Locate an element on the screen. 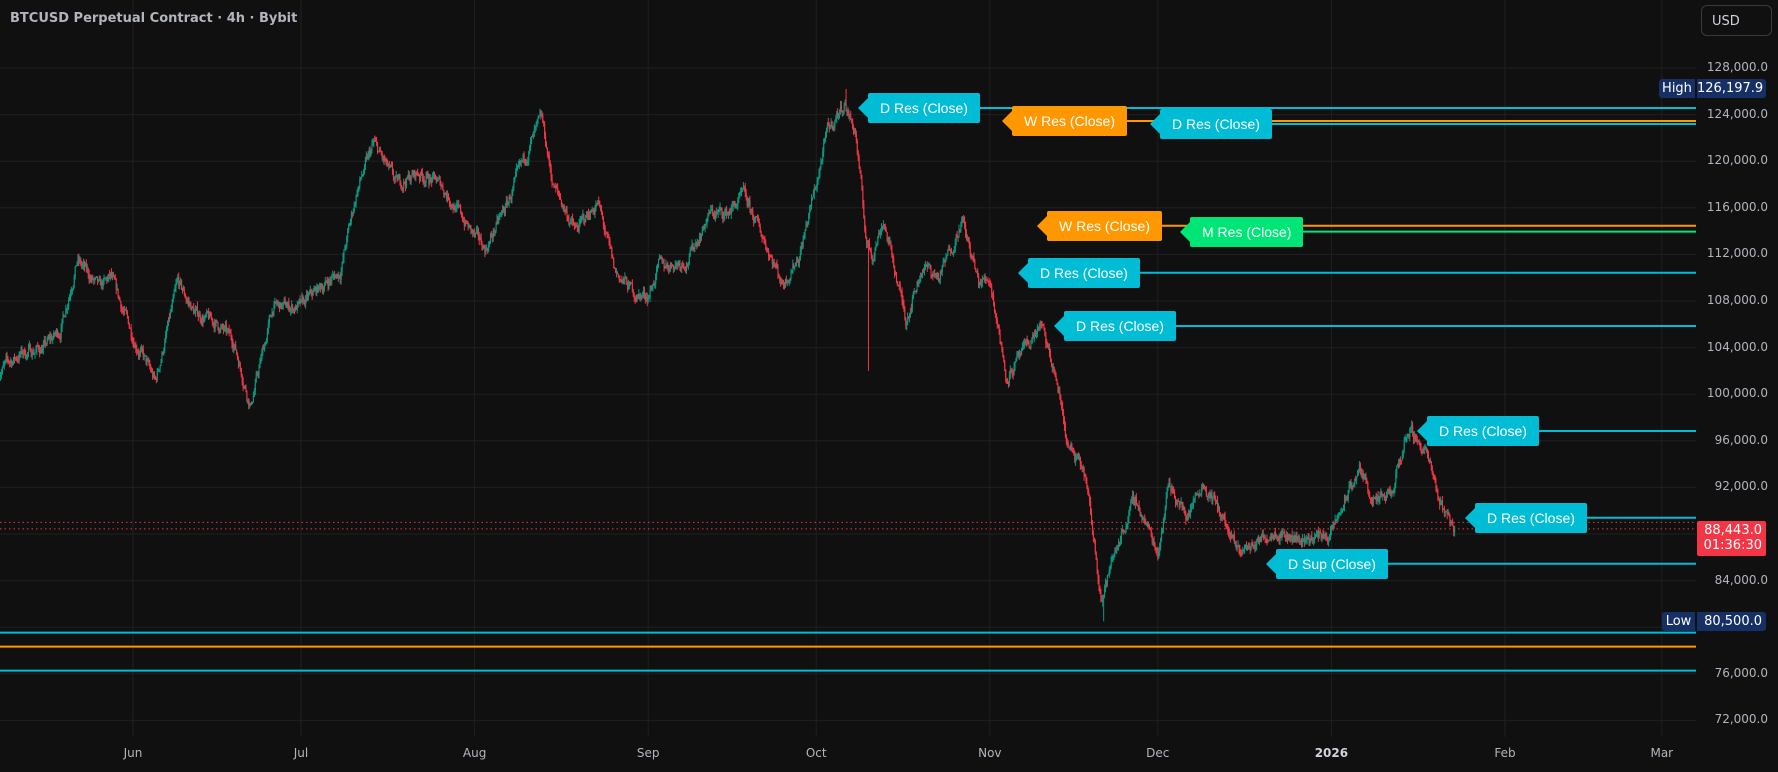 This screenshot has height=772, width=1778. currency-button: USD is located at coordinates (1736, 20).